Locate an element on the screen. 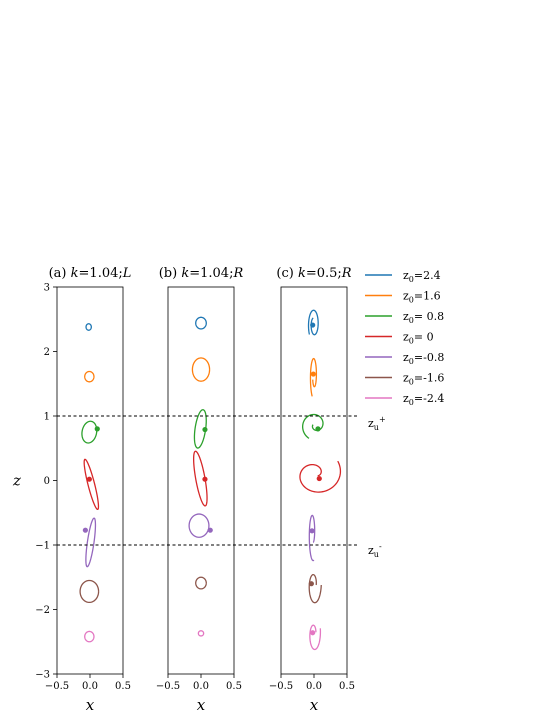  legend-value: =2.4 is located at coordinates (427, 275).